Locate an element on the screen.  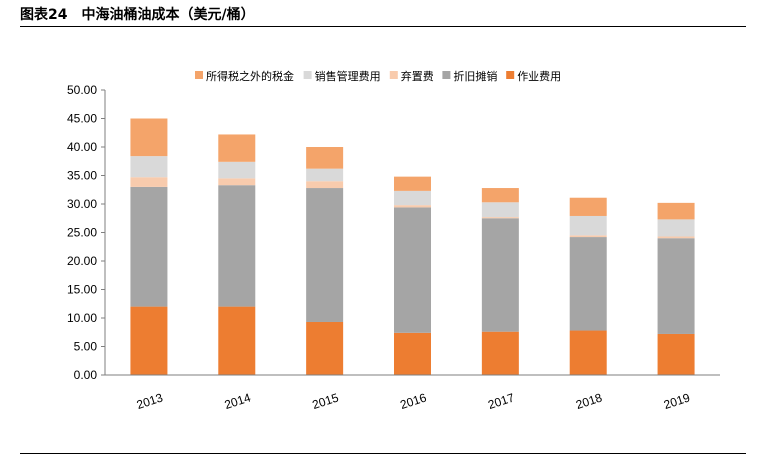
bar-segment-弃置费-2018 is located at coordinates (588, 236).